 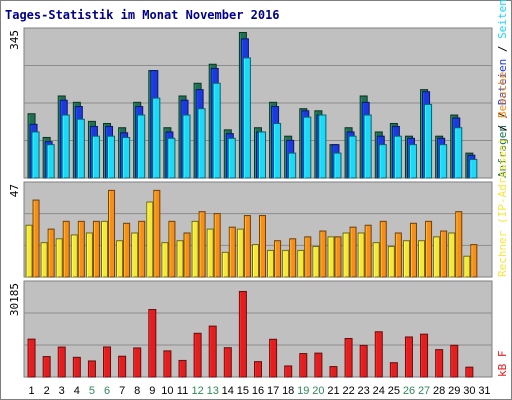 What do you see at coordinates (14, 190) in the screenshot?
I see `y-max-label-middle: 47` at bounding box center [14, 190].